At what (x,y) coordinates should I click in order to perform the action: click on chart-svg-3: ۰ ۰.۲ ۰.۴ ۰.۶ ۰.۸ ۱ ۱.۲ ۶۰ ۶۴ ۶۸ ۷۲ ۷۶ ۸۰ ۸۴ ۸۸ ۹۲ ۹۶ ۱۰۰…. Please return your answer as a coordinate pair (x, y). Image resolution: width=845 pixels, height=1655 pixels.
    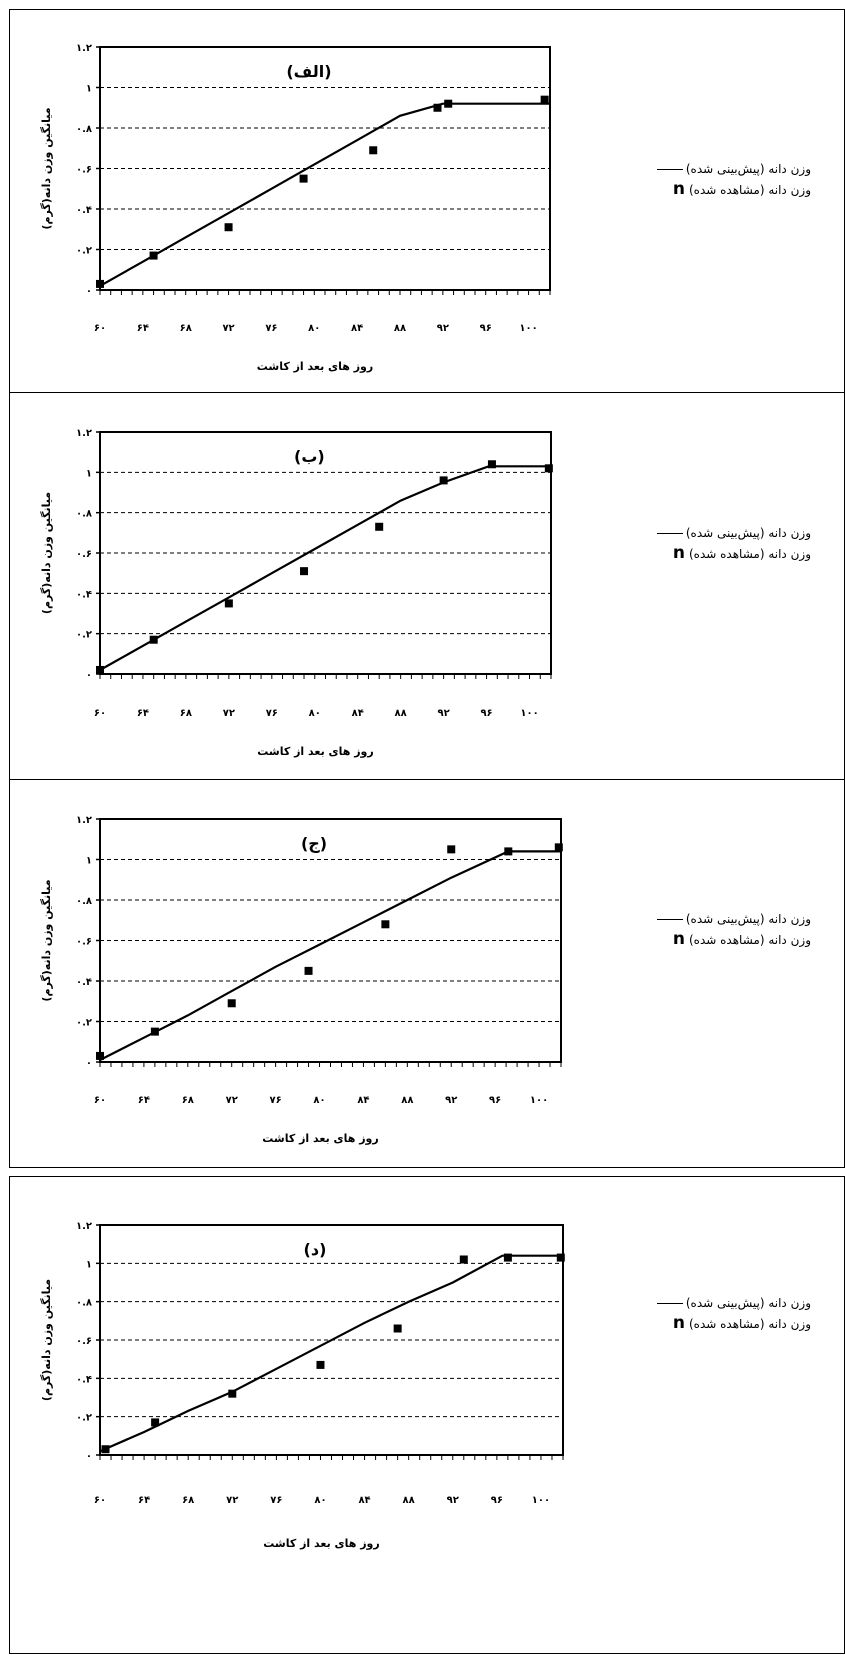
    Looking at the image, I should click on (301, 980).